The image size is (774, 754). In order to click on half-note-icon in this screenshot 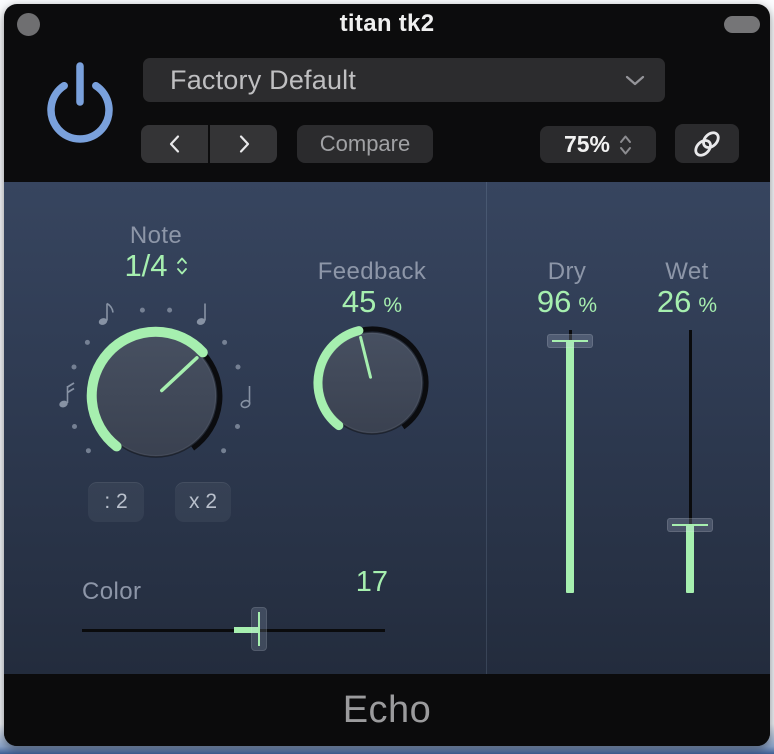, I will do `click(245, 397)`.